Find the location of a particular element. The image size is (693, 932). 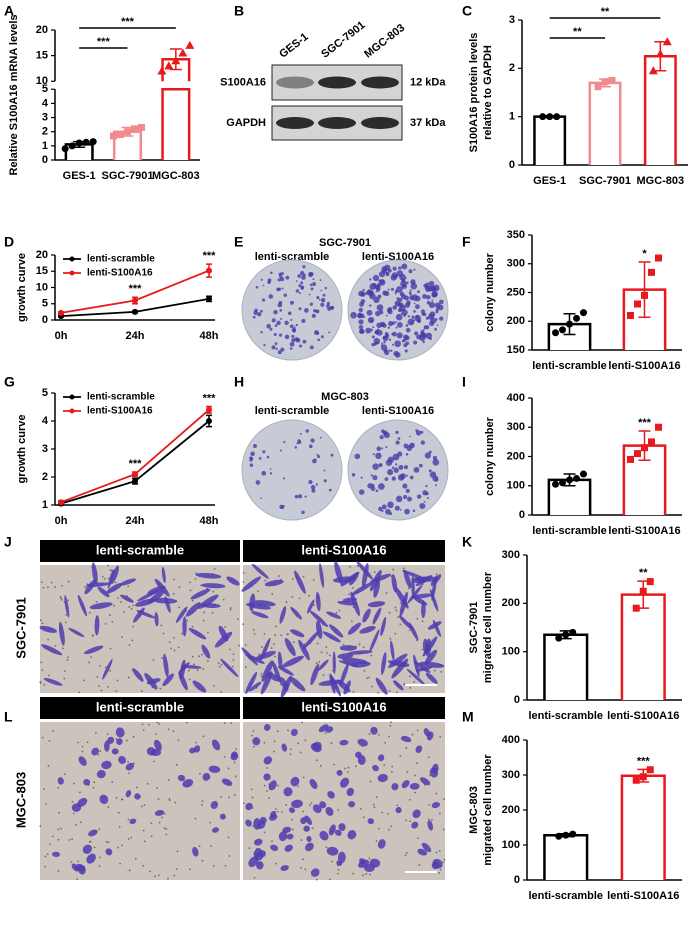

y-tick-label: 250 is located at coordinates (516, 292).